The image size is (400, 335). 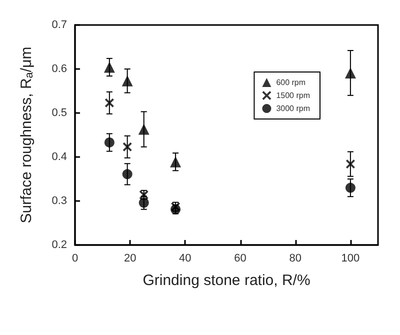 I want to click on x-axis-title: Grinding stone ratio, R/%, so click(x=226, y=280).